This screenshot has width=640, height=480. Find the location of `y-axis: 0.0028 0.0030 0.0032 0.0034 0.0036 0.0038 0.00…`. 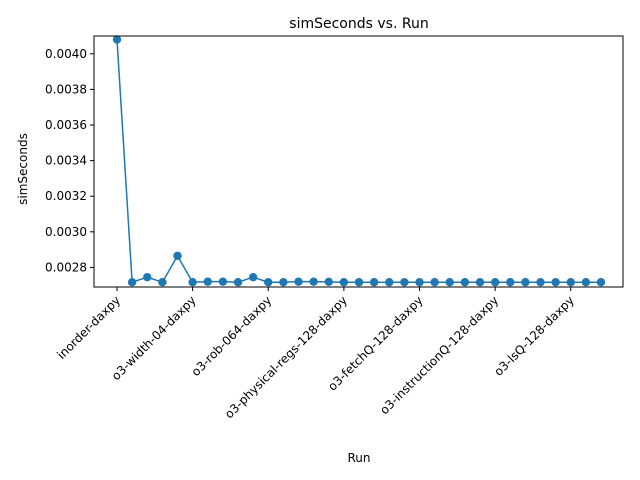

y-axis: 0.0028 0.0030 0.0032 0.0034 0.0036 0.0038 0.00… is located at coordinates (69, 160).